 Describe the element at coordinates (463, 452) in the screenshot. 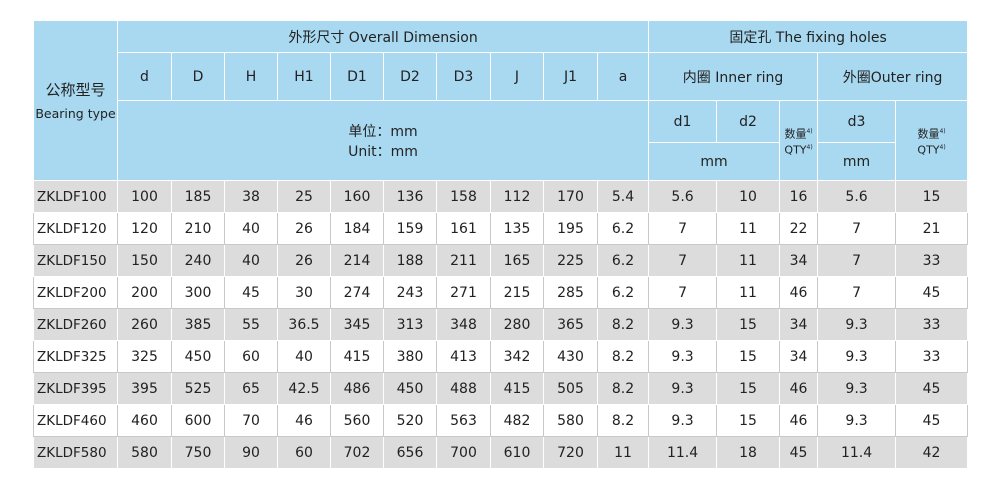

I see `cell: 700` at that location.